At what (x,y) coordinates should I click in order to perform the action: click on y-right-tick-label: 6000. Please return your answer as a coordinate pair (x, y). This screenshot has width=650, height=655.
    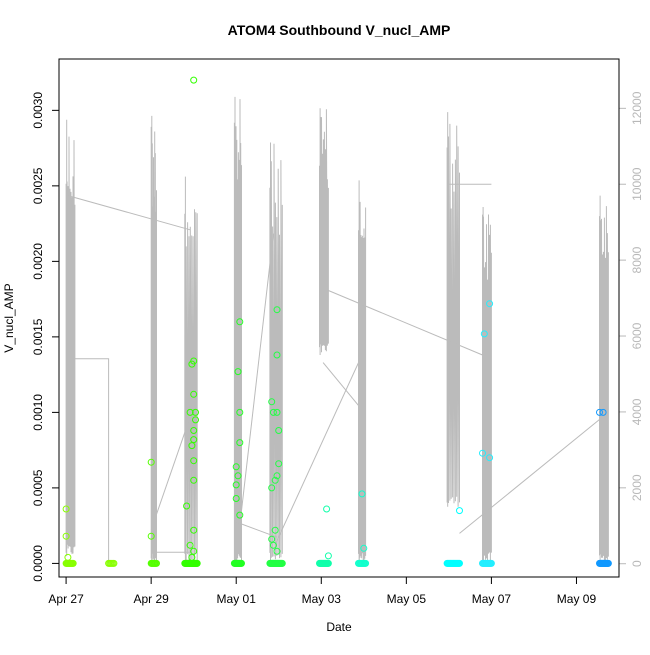
    Looking at the image, I should click on (637, 335).